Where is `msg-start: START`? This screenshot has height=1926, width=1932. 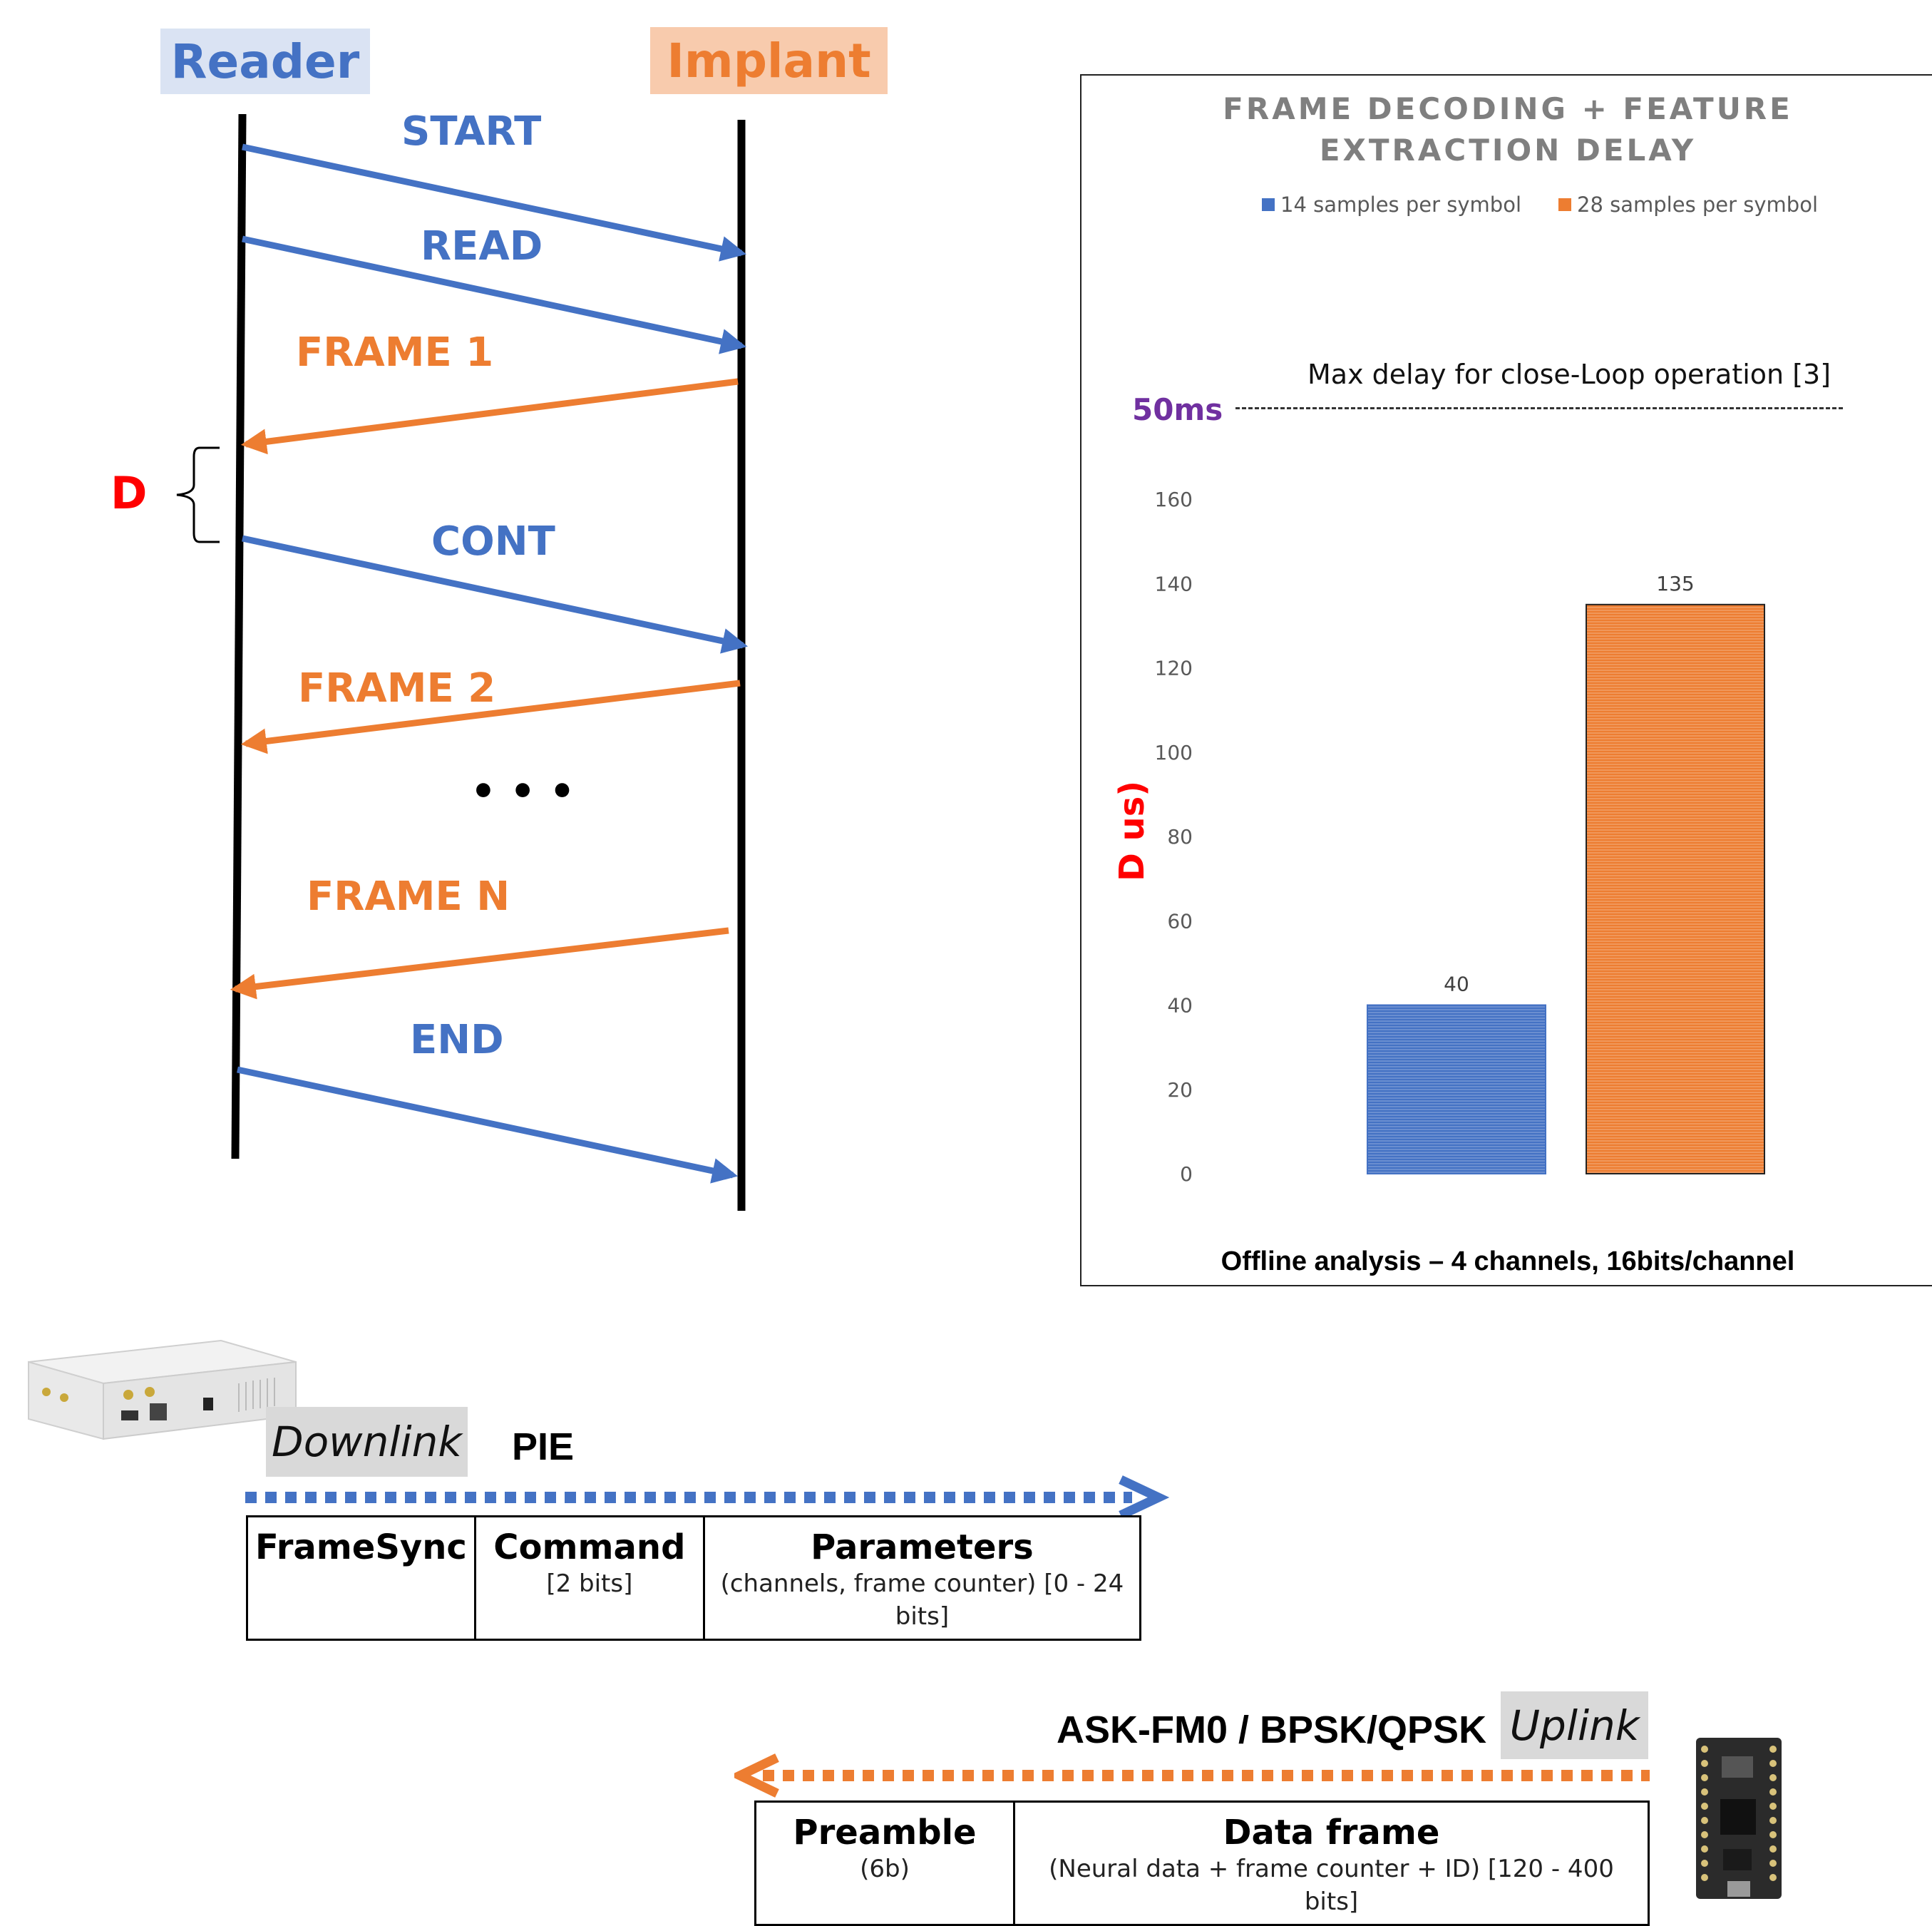
msg-start: START is located at coordinates (472, 131).